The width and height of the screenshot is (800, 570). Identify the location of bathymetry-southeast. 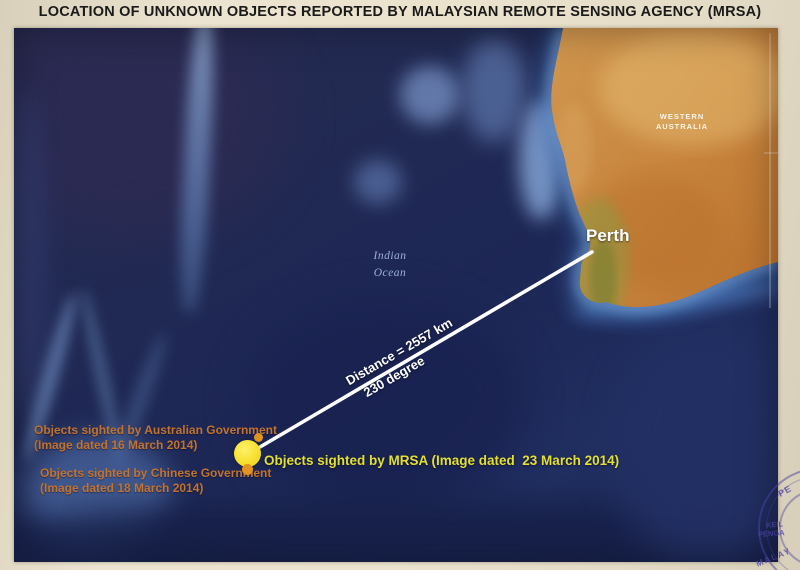
(696, 445).